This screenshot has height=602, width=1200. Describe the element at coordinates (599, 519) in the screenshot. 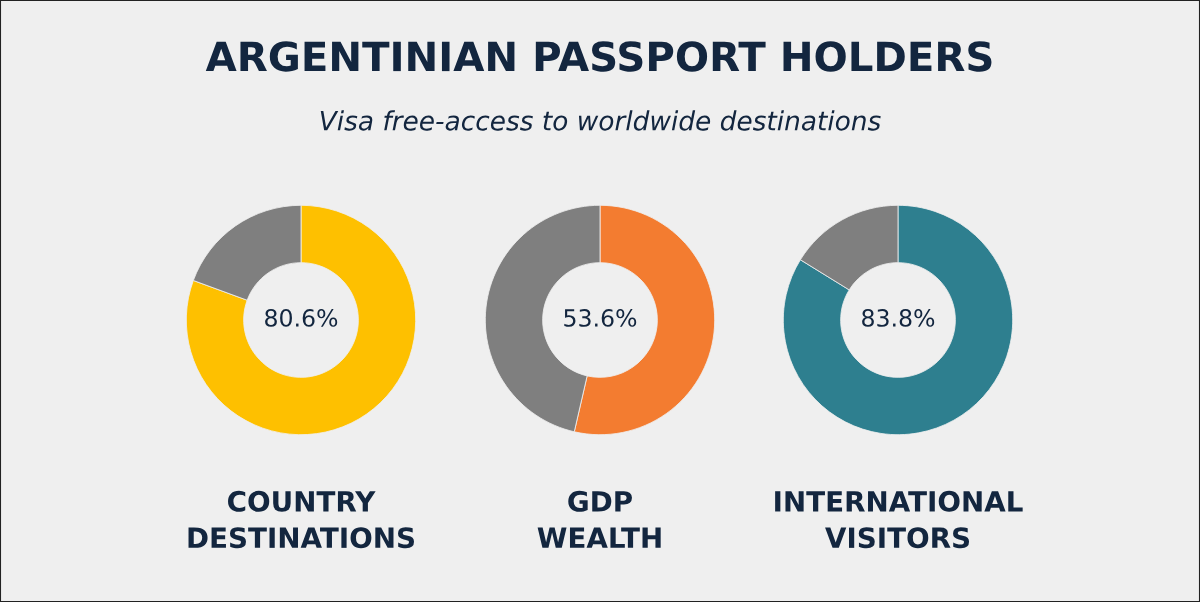

I see `text: GDP WEALTH` at that location.